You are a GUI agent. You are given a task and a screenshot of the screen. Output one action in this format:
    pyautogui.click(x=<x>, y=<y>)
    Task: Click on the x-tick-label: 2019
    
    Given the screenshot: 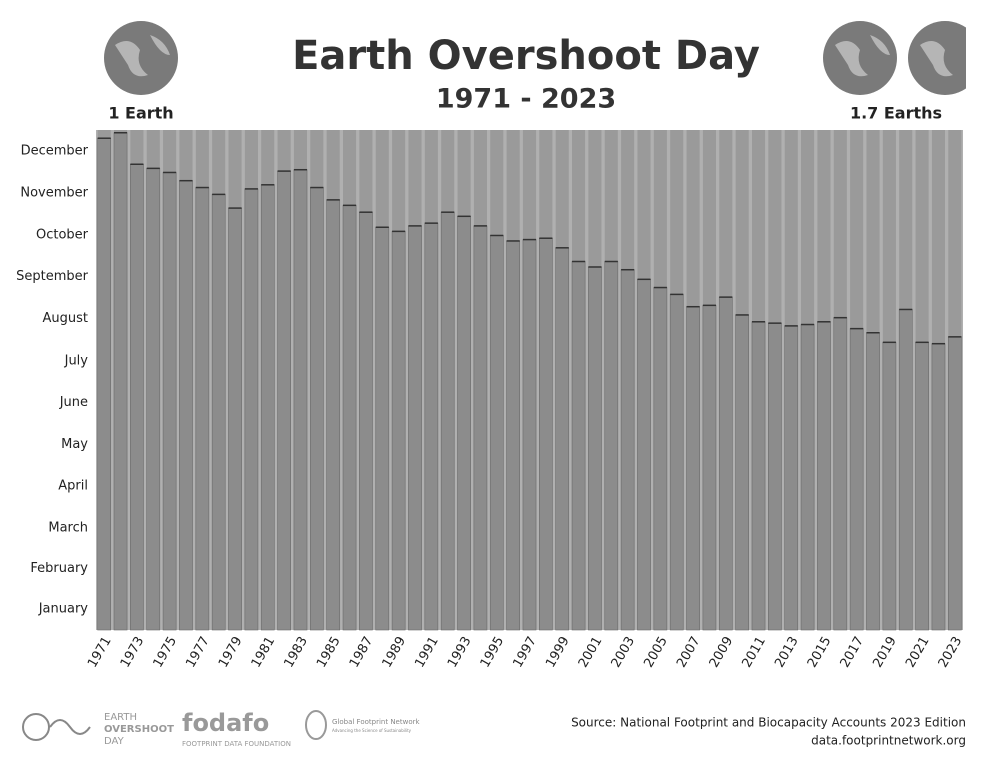 What is the action you would take?
    pyautogui.click(x=885, y=652)
    